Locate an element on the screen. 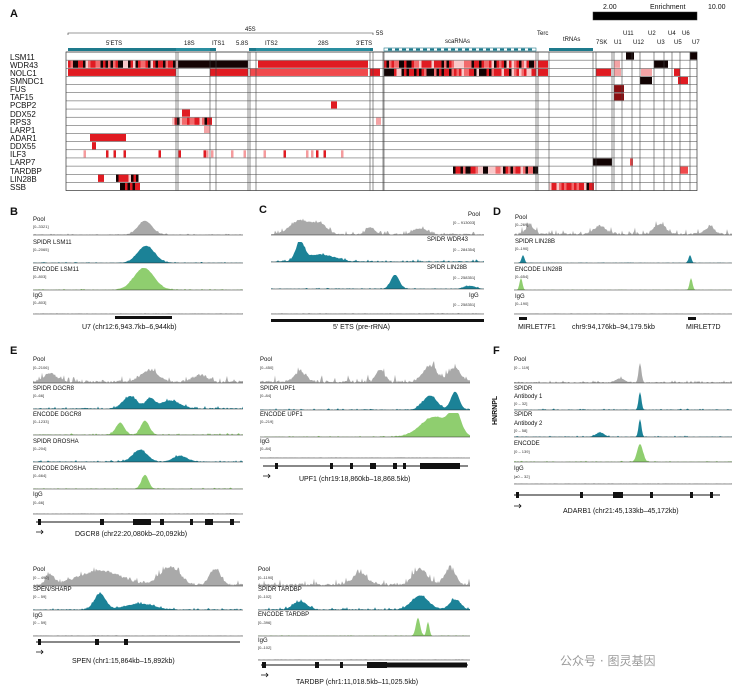 The width and height of the screenshot is (756, 691). heatmap-row-label: LARP1 is located at coordinates (23, 130).